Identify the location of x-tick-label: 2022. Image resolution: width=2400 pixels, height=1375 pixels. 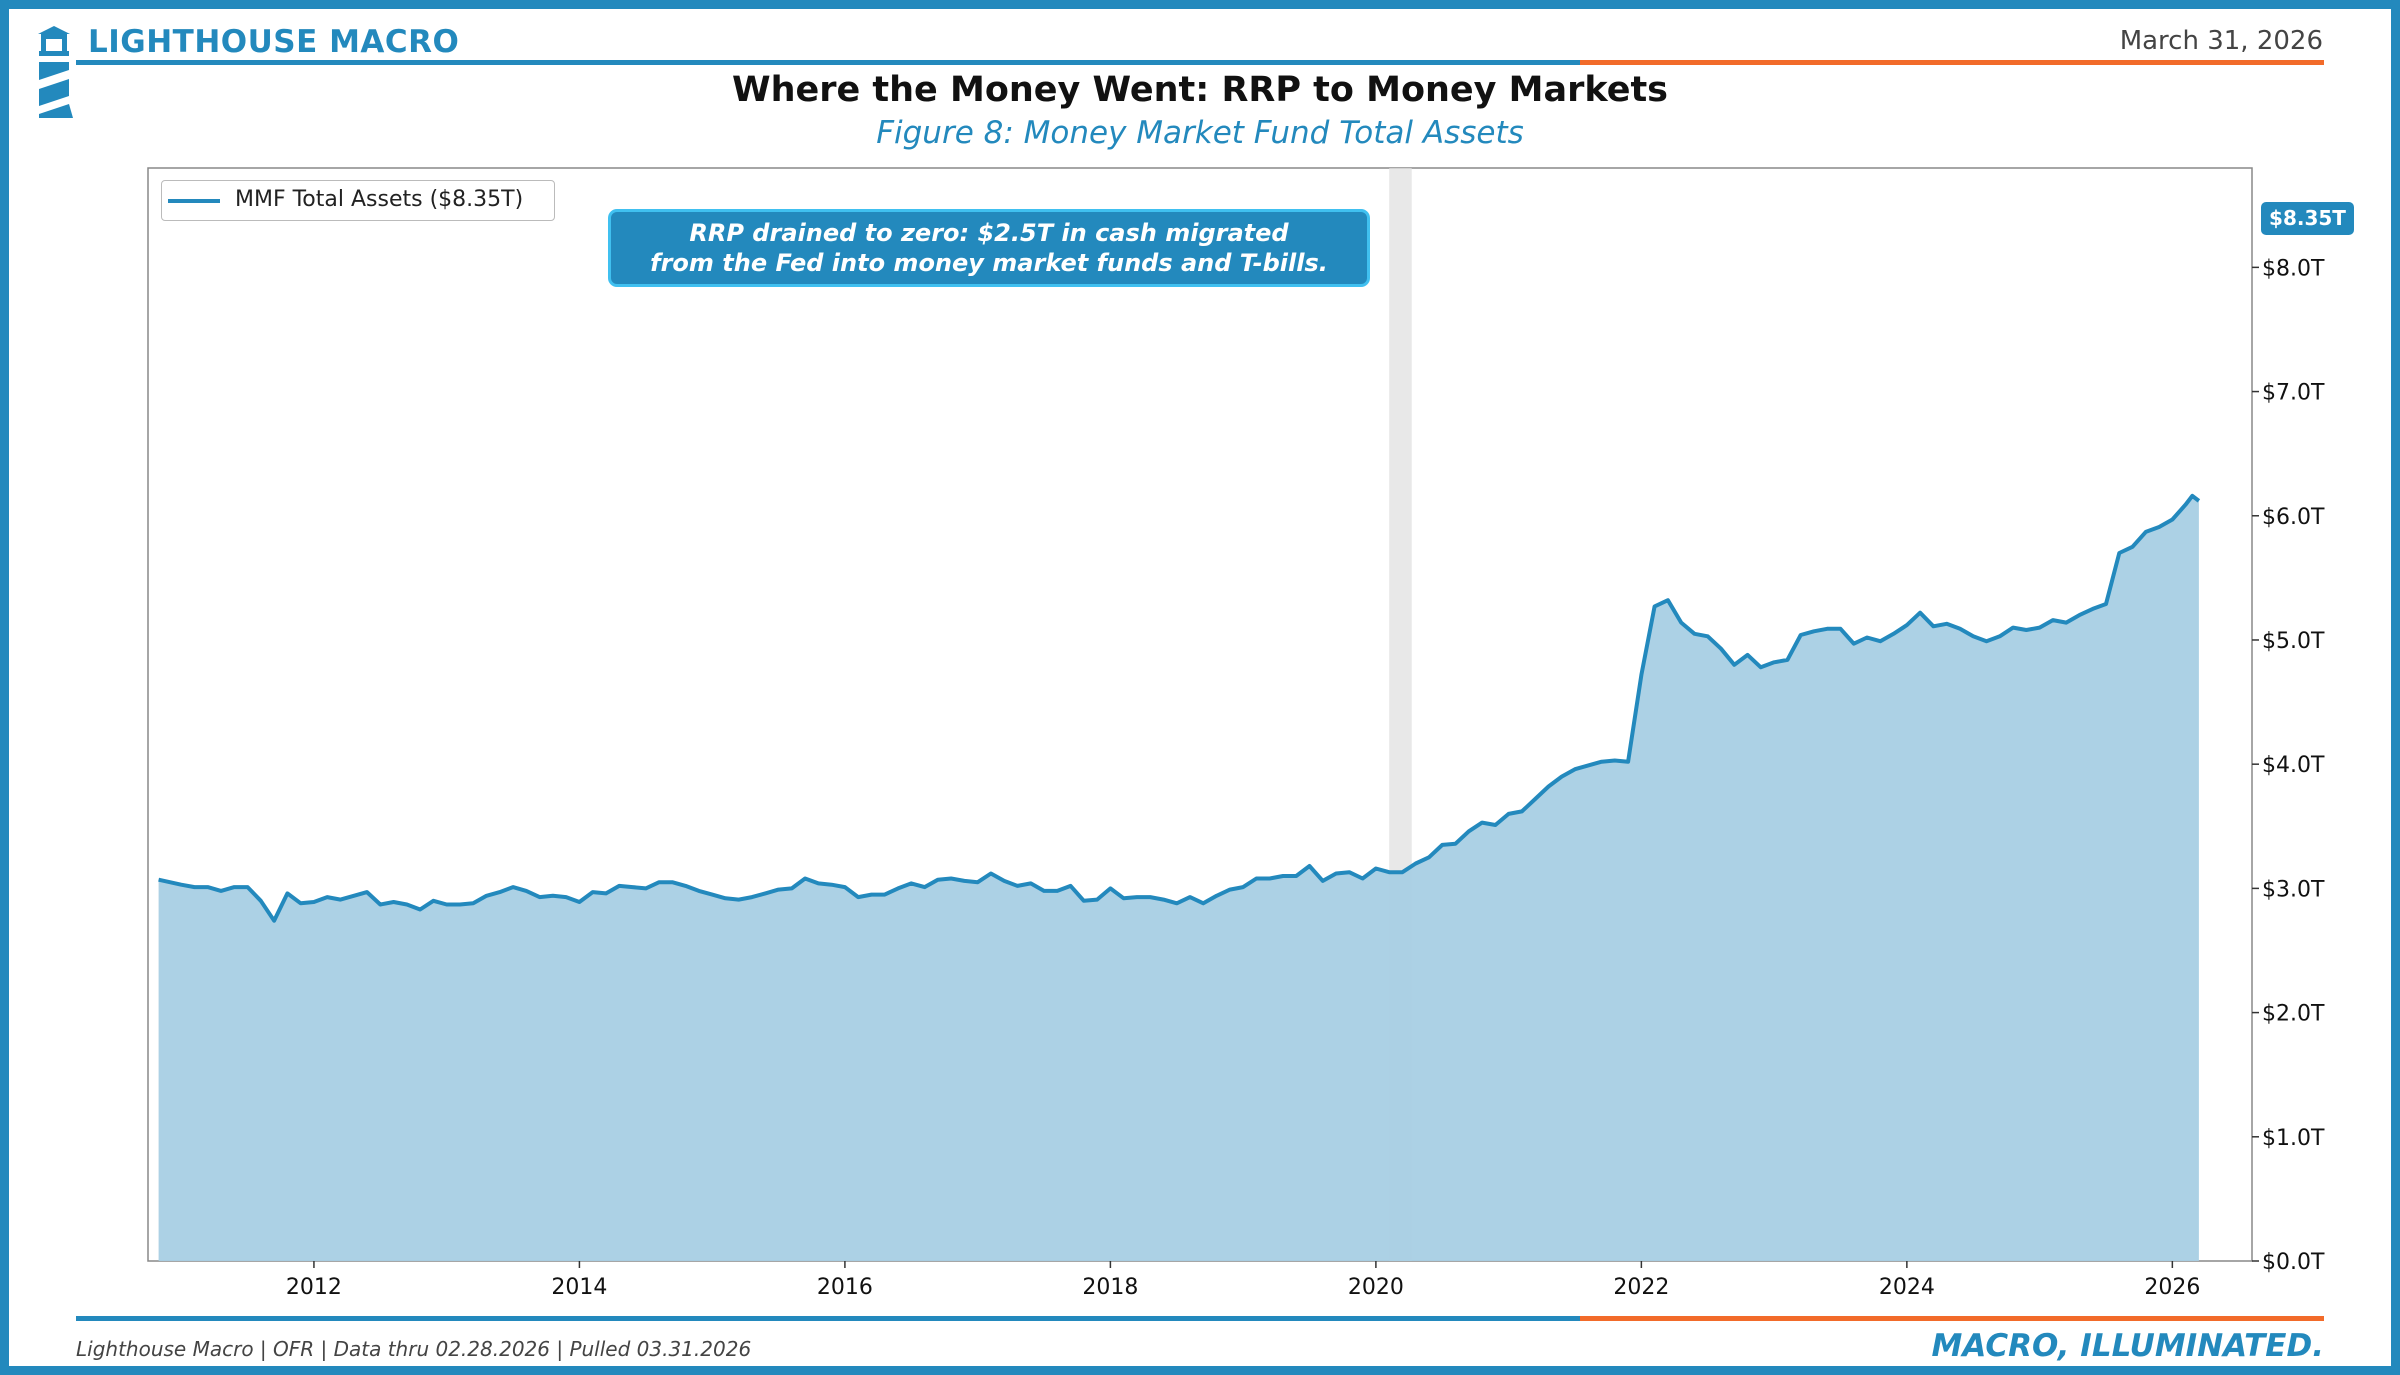
(1641, 1287).